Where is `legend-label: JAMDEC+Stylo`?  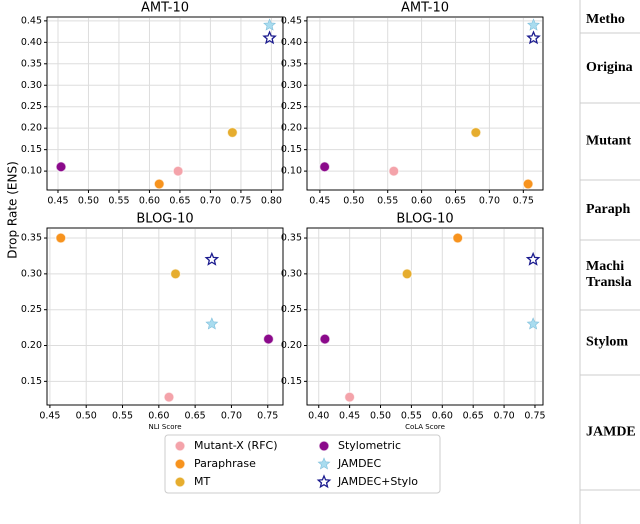 legend-label: JAMDEC+Stylo is located at coordinates (377, 481).